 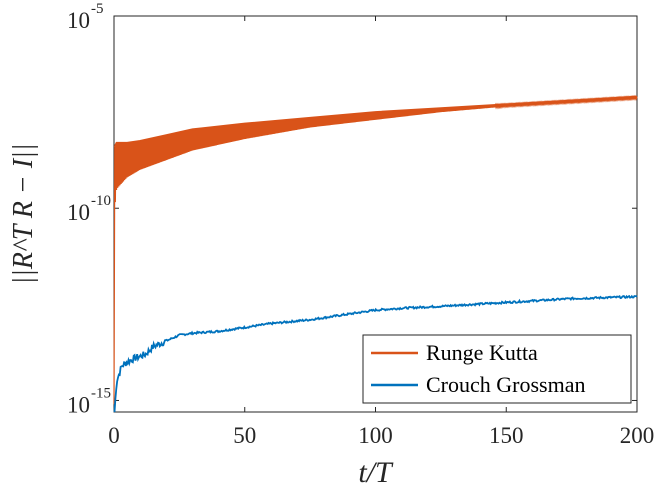 I want to click on legend-box, so click(x=497, y=369).